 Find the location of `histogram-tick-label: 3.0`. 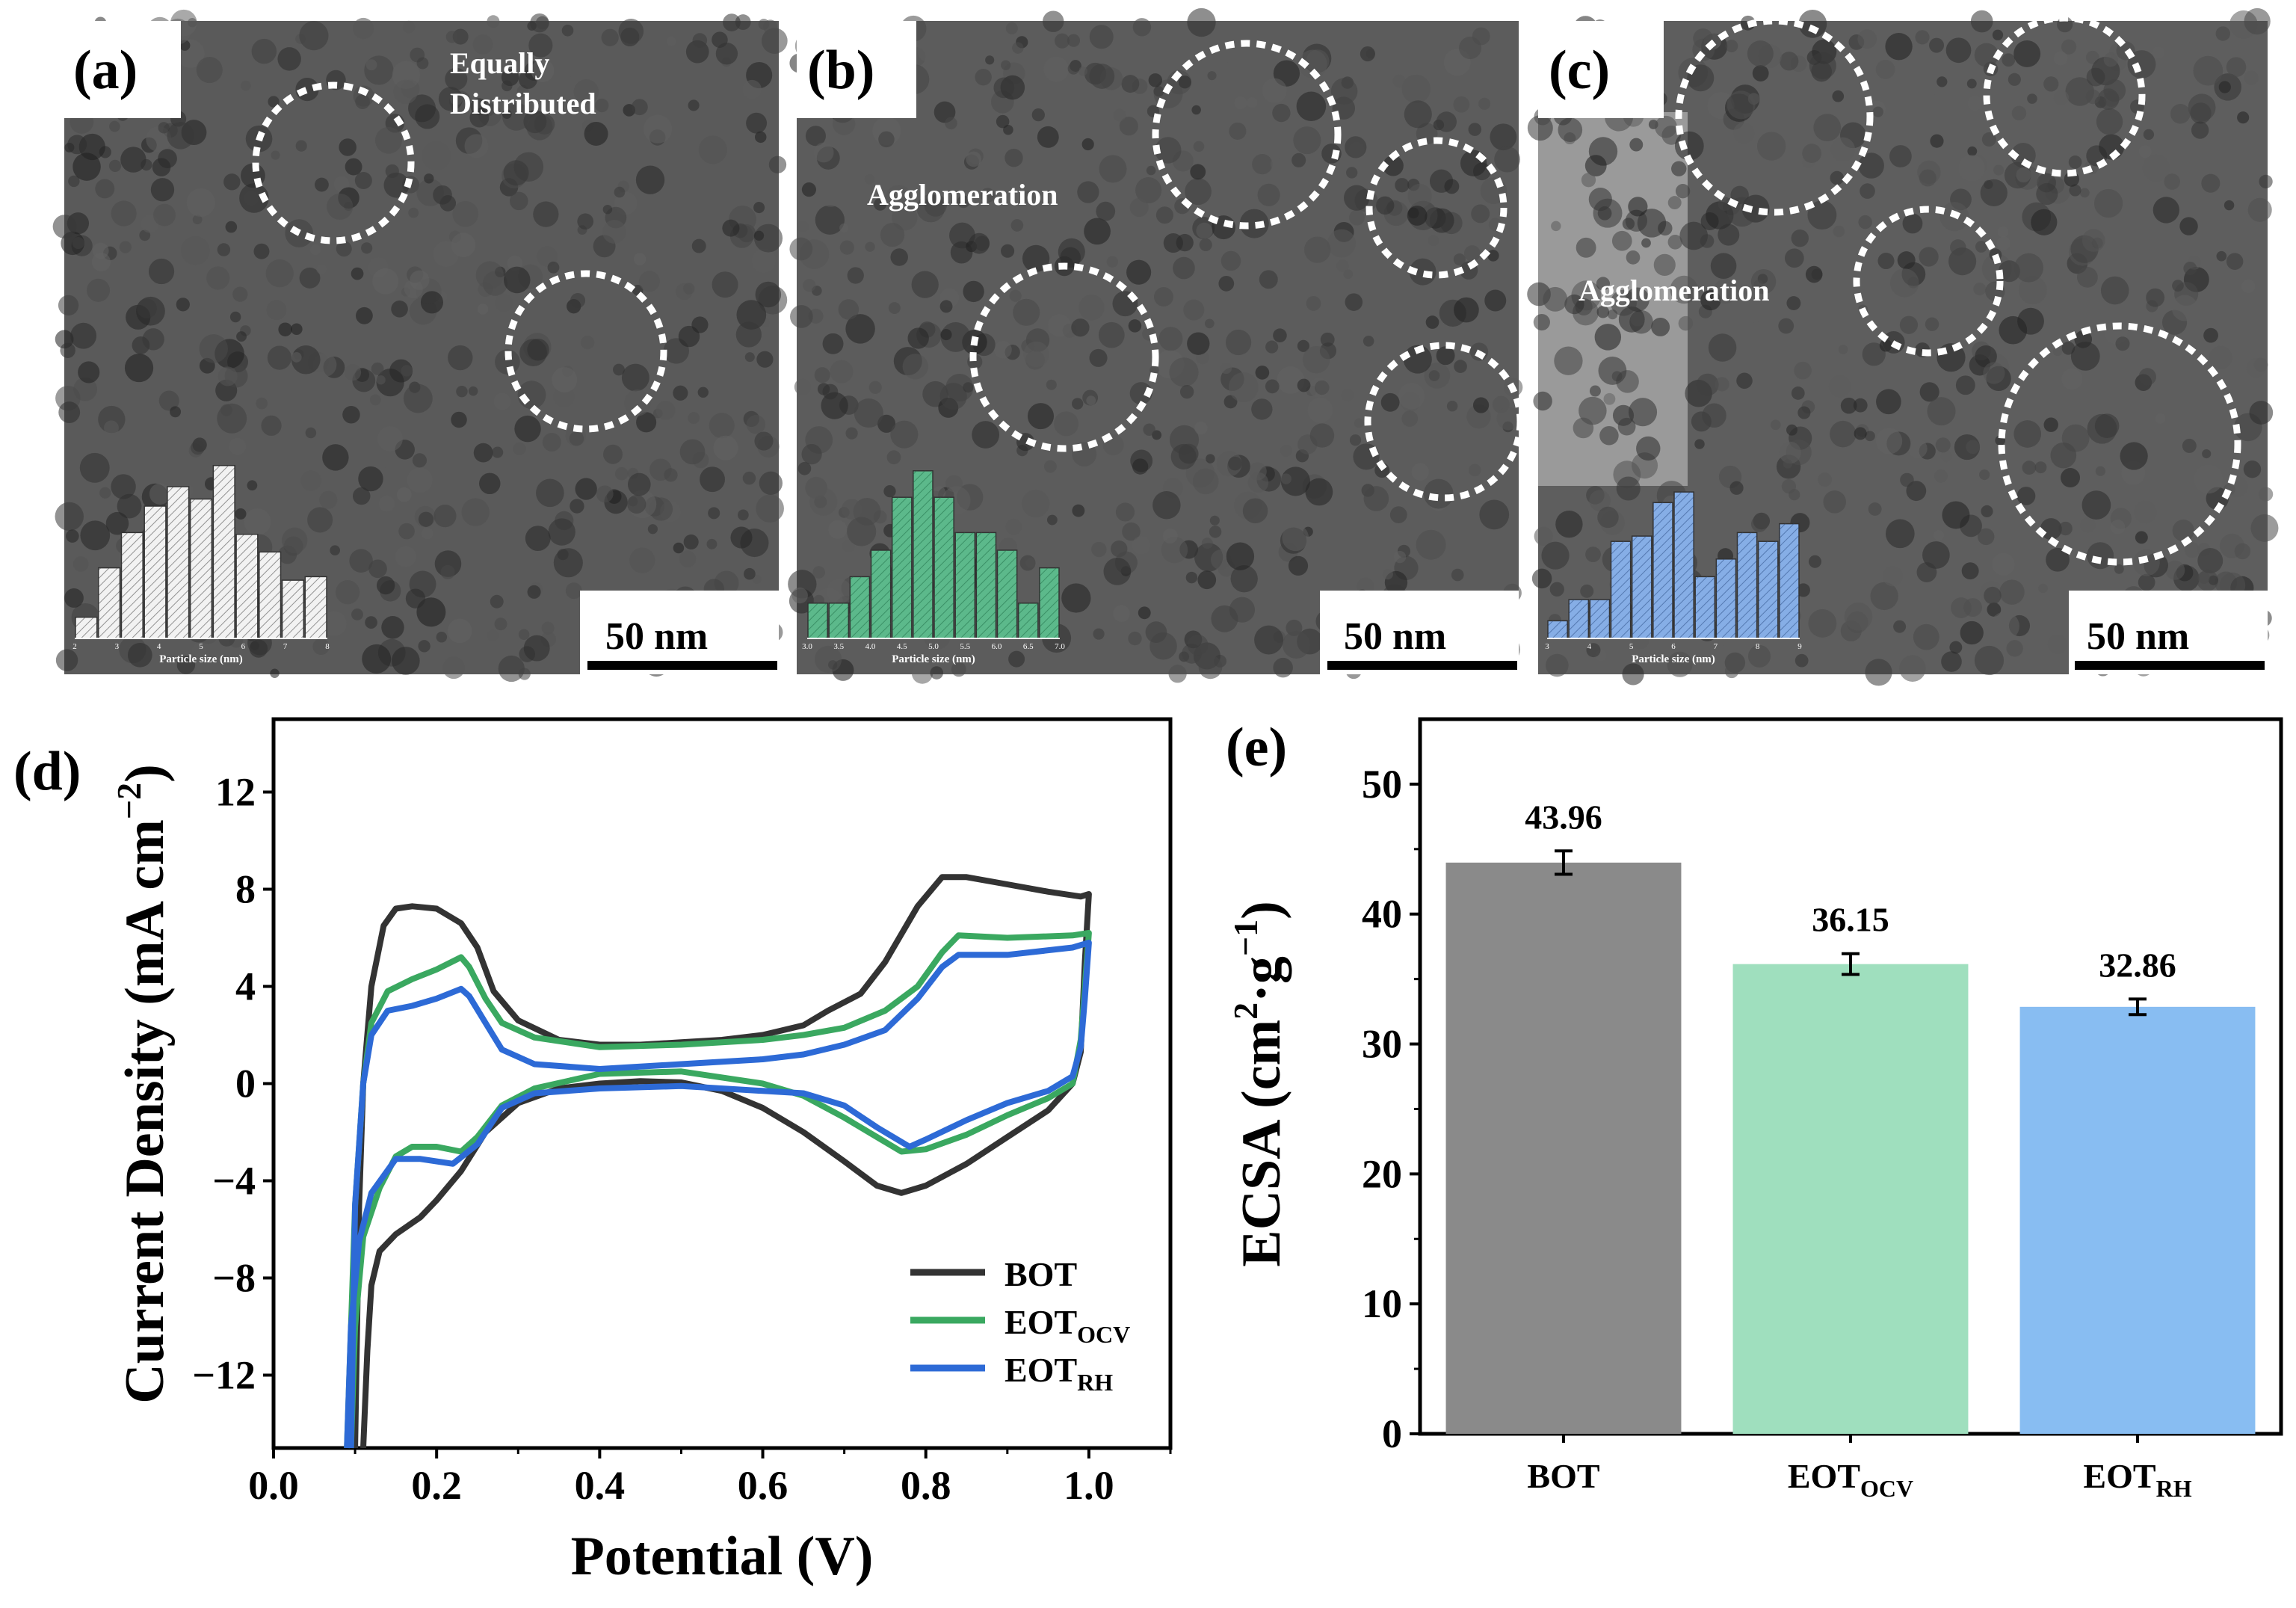

histogram-tick-label: 3.0 is located at coordinates (807, 646).